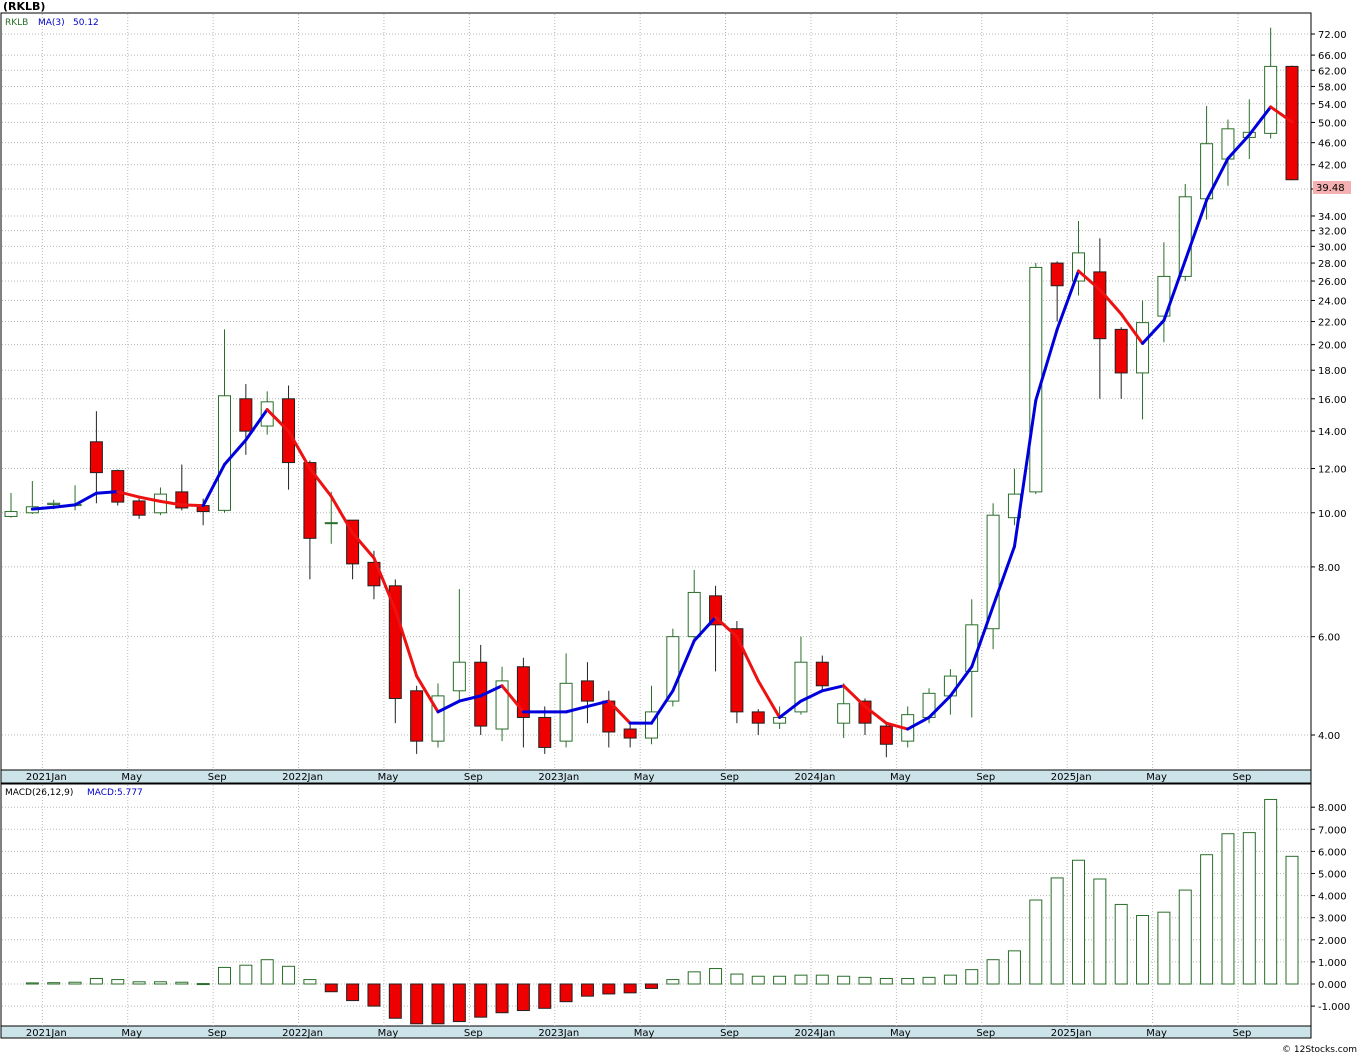 This screenshot has width=1360, height=1056. Describe the element at coordinates (1329, 568) in the screenshot. I see `price-tick-label: 8.00` at that location.